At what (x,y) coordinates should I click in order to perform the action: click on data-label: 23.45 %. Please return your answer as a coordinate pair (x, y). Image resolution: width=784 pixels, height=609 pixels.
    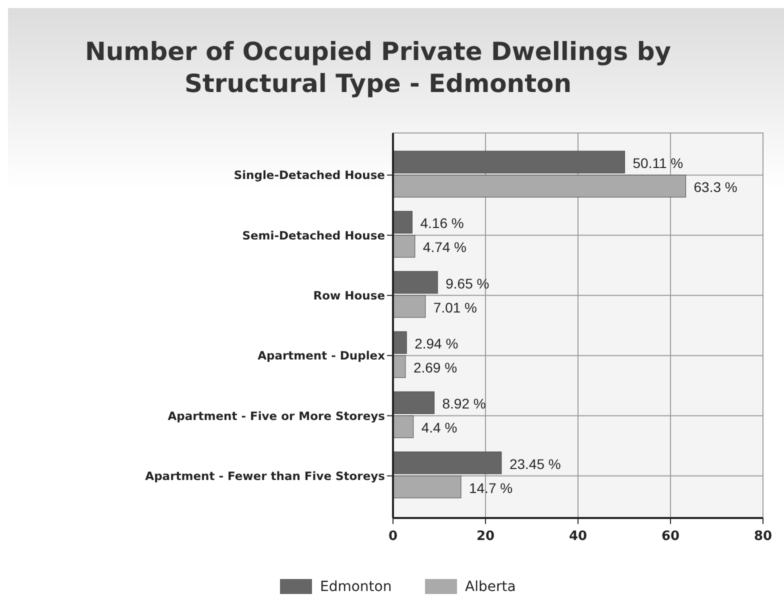
    Looking at the image, I should click on (535, 464).